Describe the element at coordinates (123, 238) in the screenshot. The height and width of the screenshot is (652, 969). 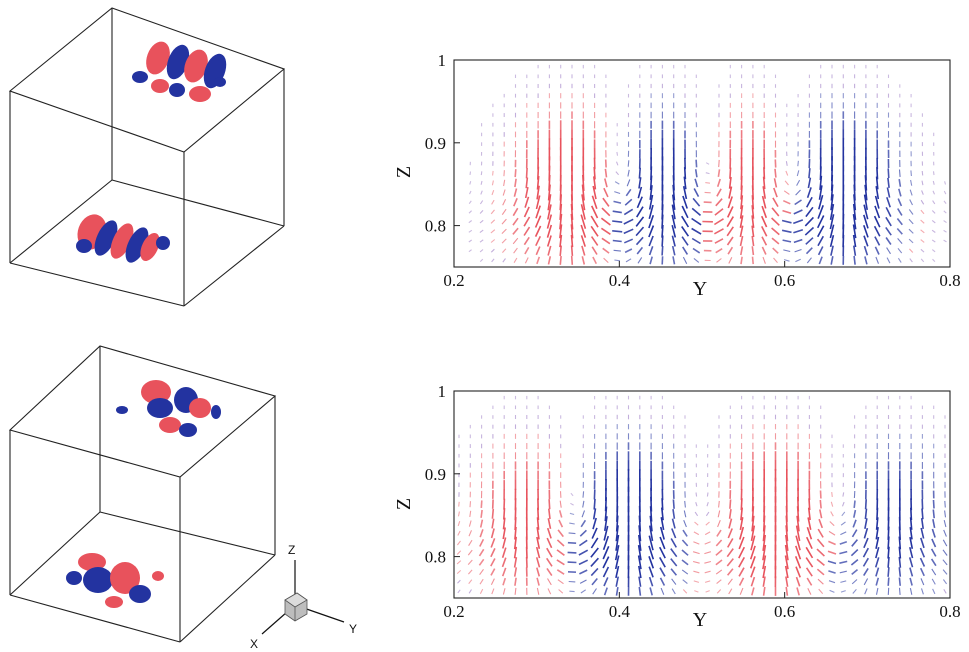
I see `isosurface-top-lower` at that location.